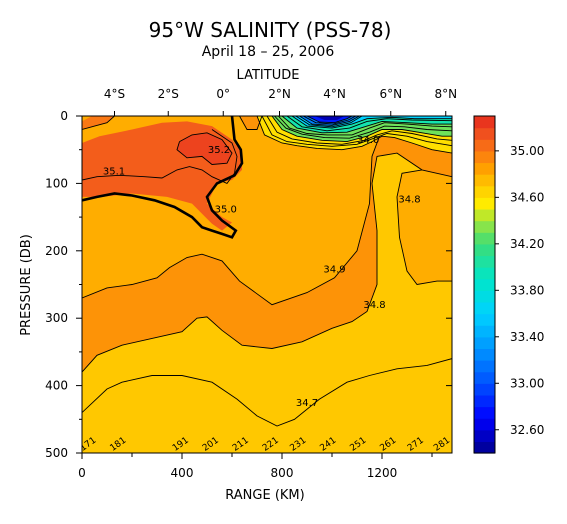 The width and height of the screenshot is (567, 524). I want to click on x-tick-label: 1200, so click(382, 473).